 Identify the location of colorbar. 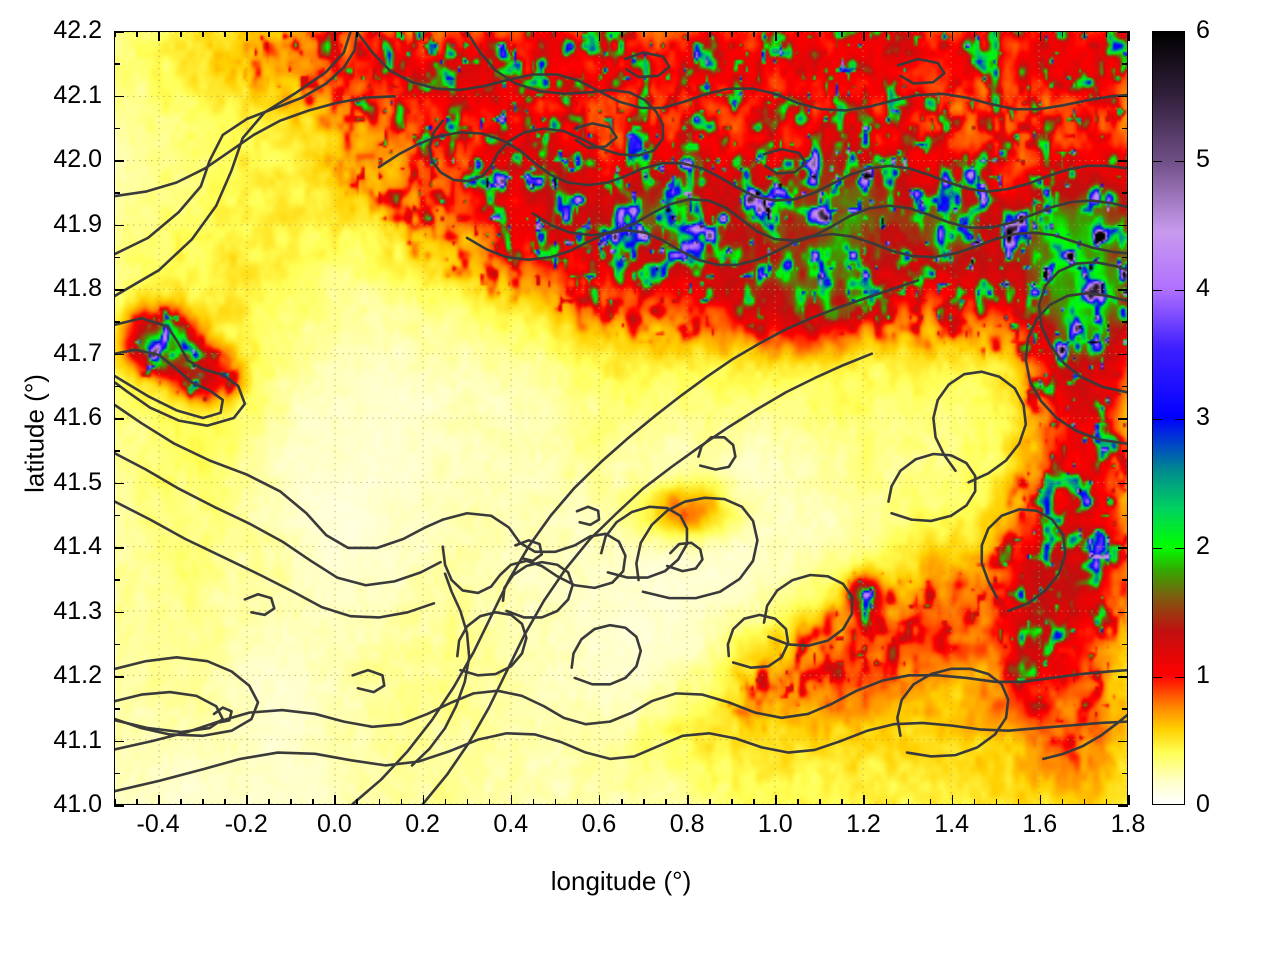
(1168, 418).